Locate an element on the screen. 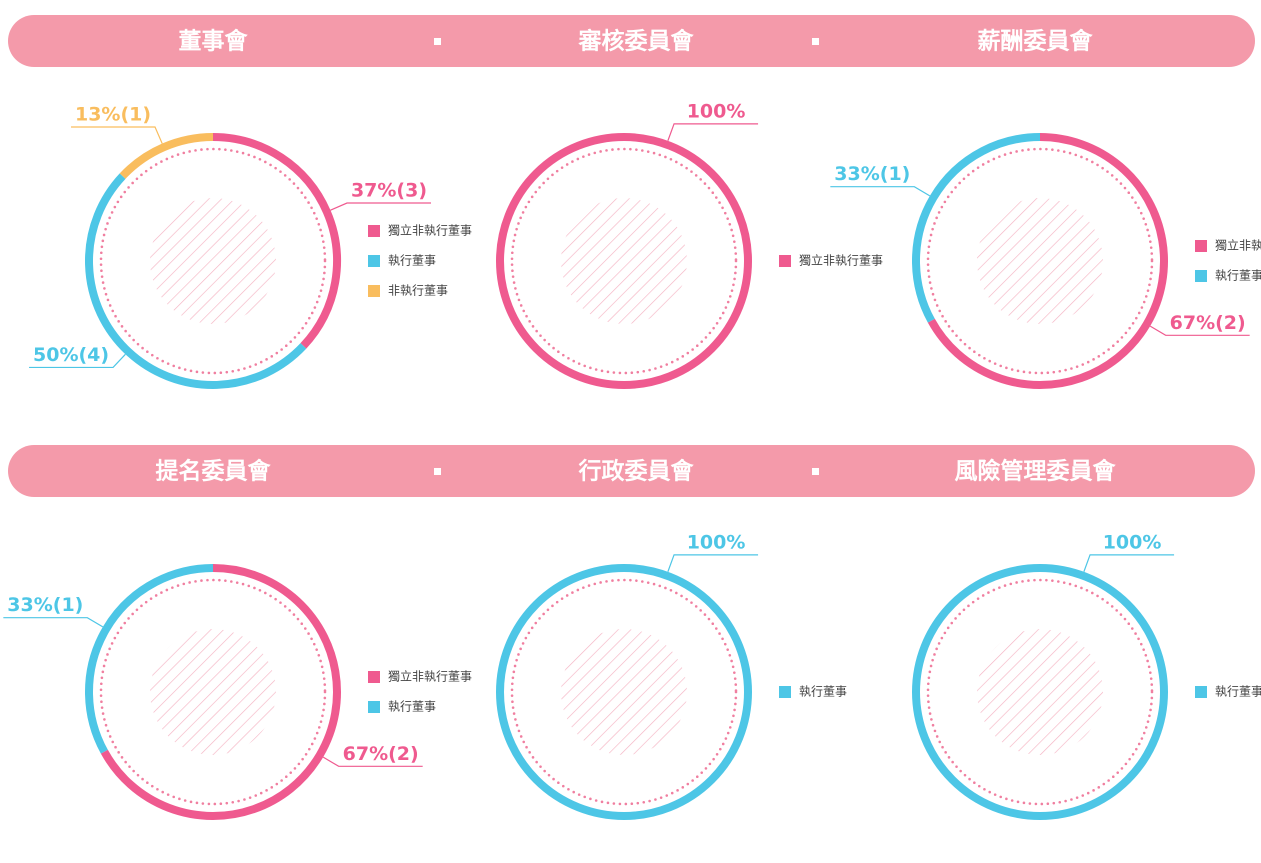  value-label: 50%(4) is located at coordinates (71, 355).